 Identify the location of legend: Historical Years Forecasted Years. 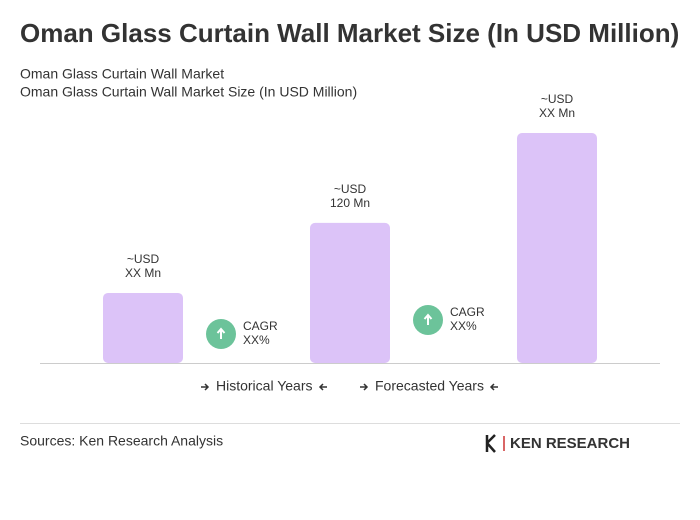
(349, 386).